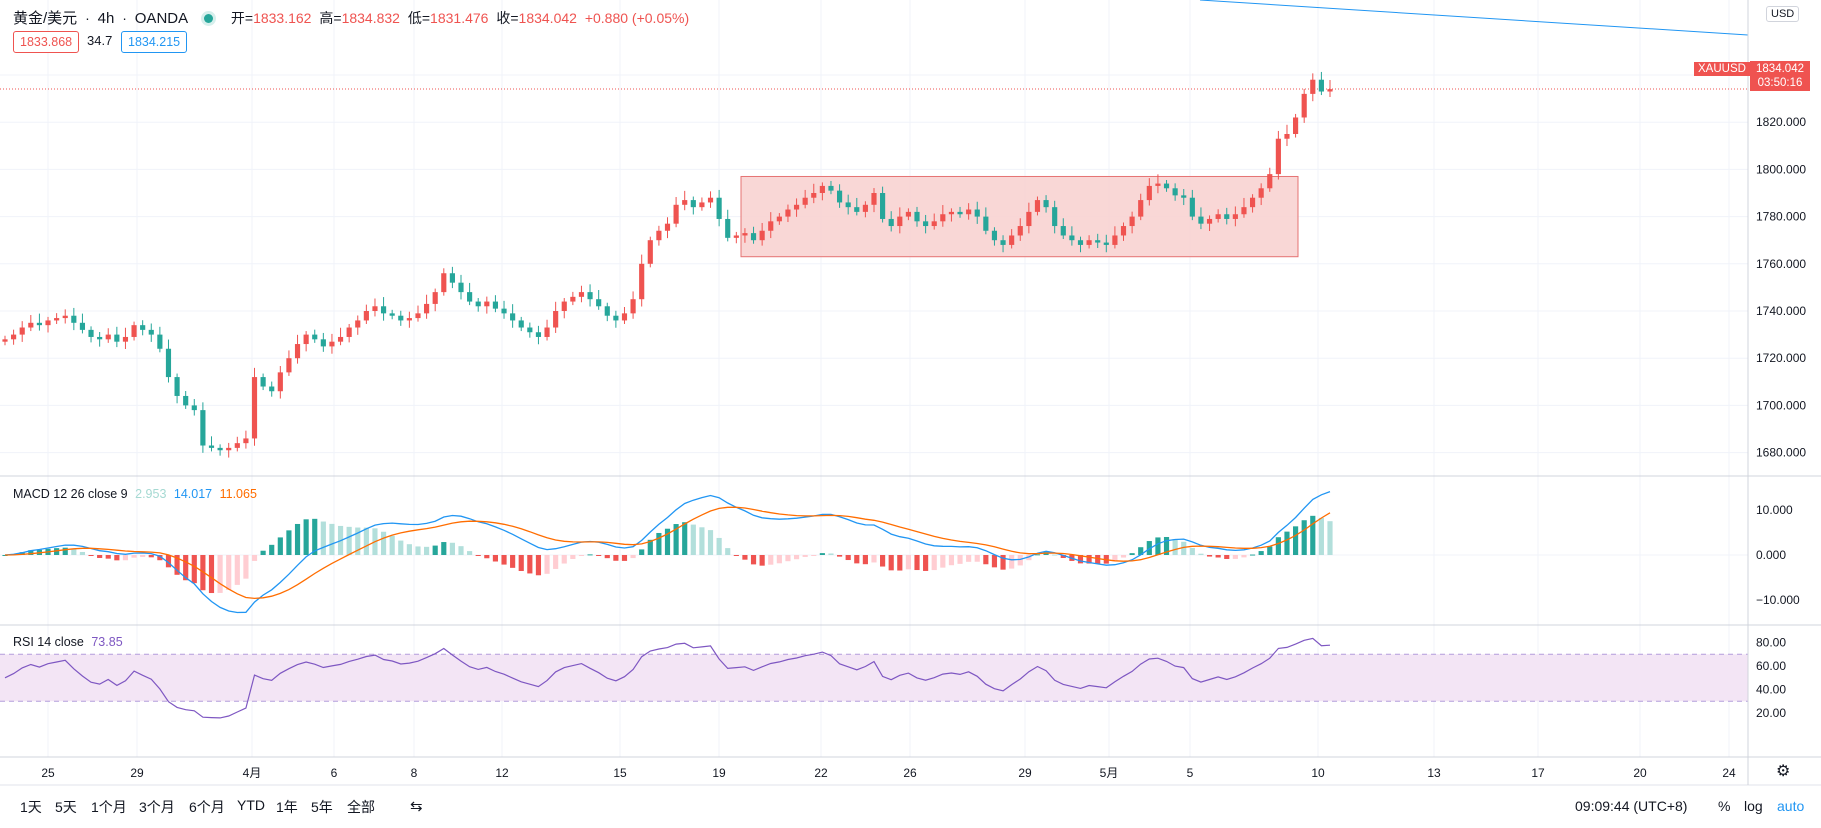 This screenshot has height=828, width=1821. I want to click on range-button-2: 1个月, so click(109, 807).